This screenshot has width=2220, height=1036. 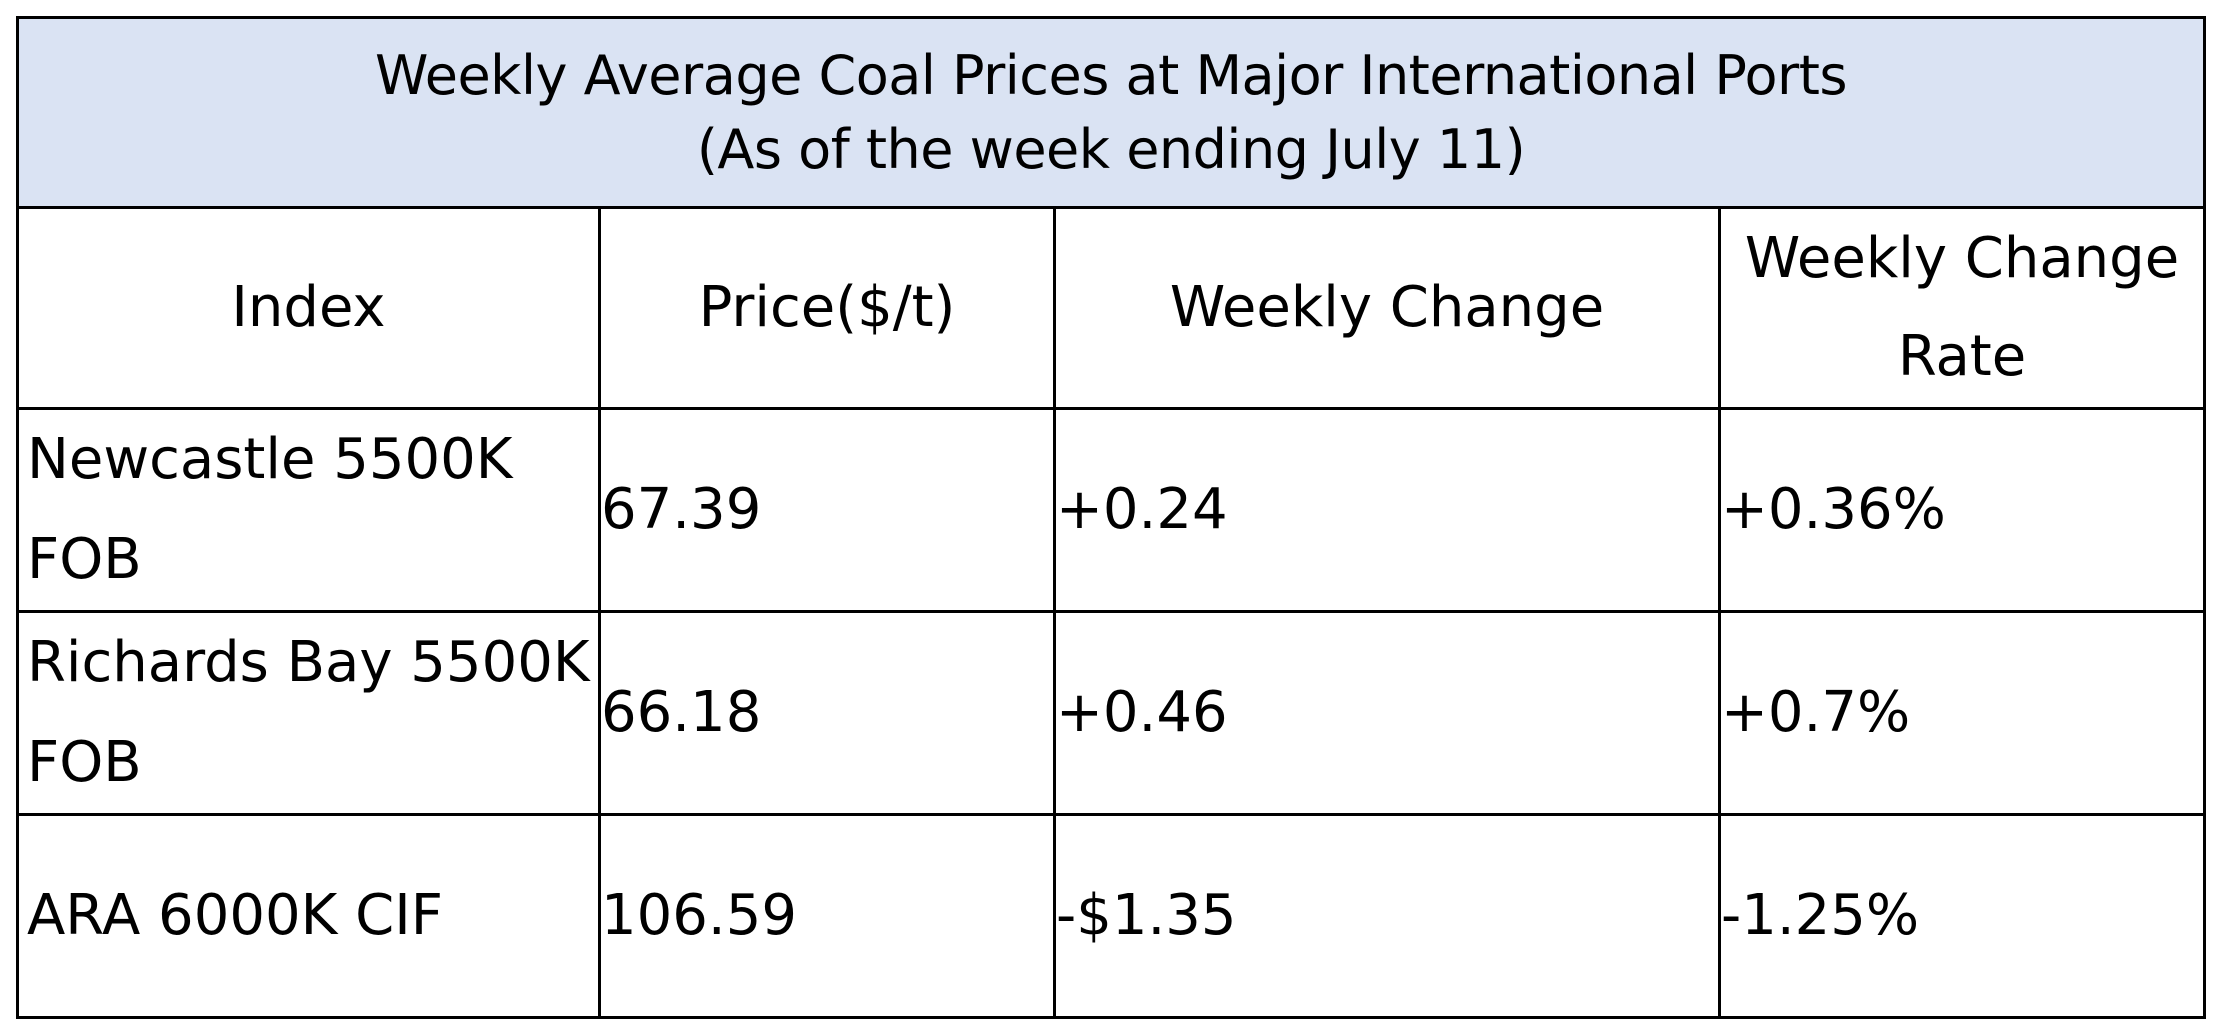 What do you see at coordinates (827, 916) in the screenshot?
I see `cell-price: 106.59` at bounding box center [827, 916].